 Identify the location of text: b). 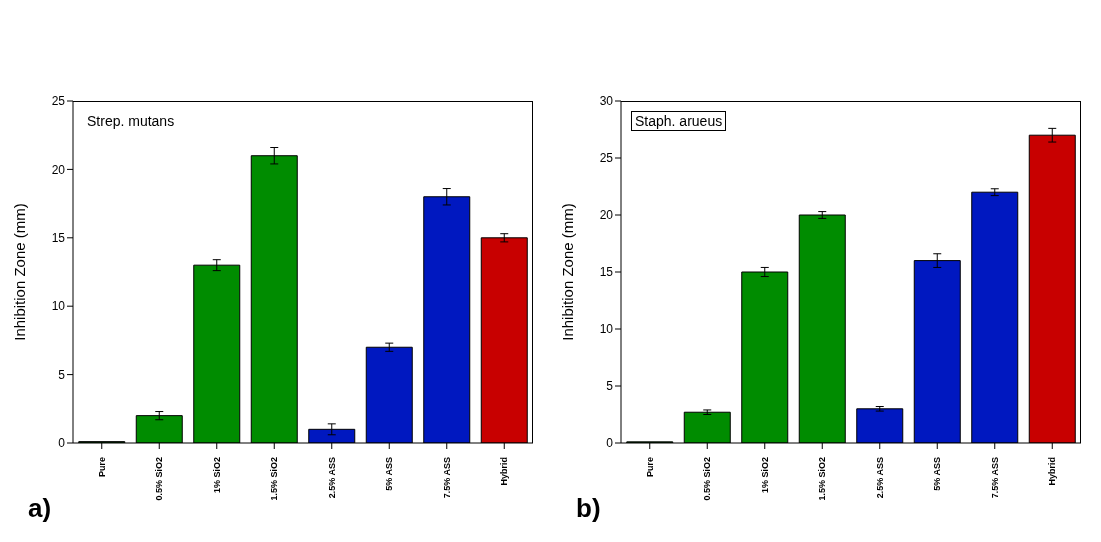
(588, 508).